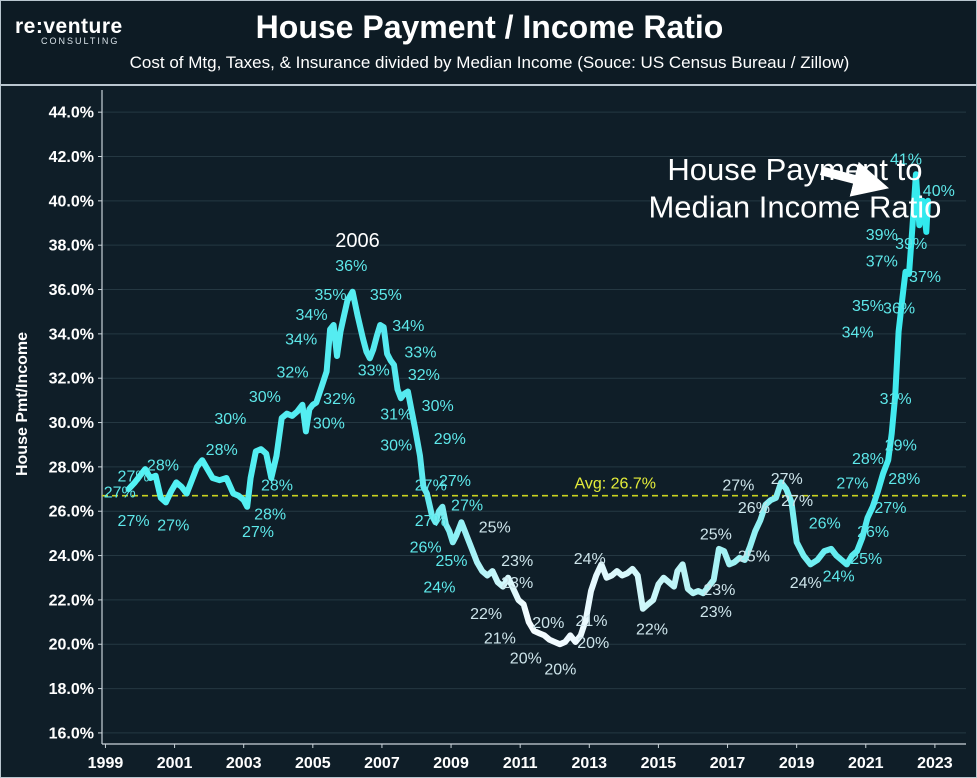 This screenshot has height=778, width=977. What do you see at coordinates (80, 41) in the screenshot?
I see `logo-tagline: CONSULTING` at bounding box center [80, 41].